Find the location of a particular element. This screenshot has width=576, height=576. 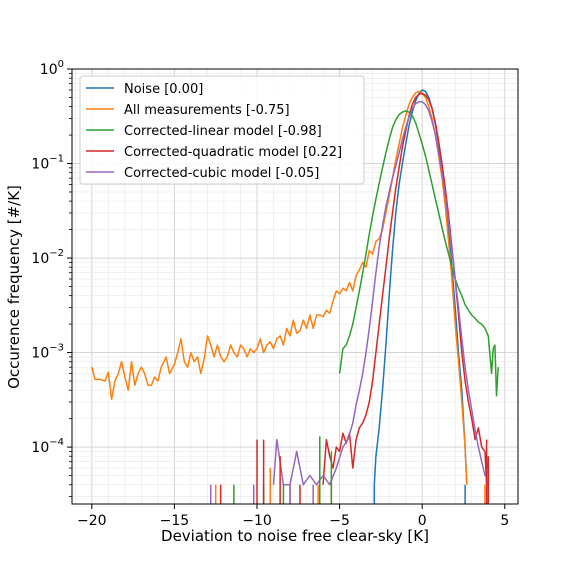

legend-entry: Corrected-linear model [-0.98] is located at coordinates (223, 131).